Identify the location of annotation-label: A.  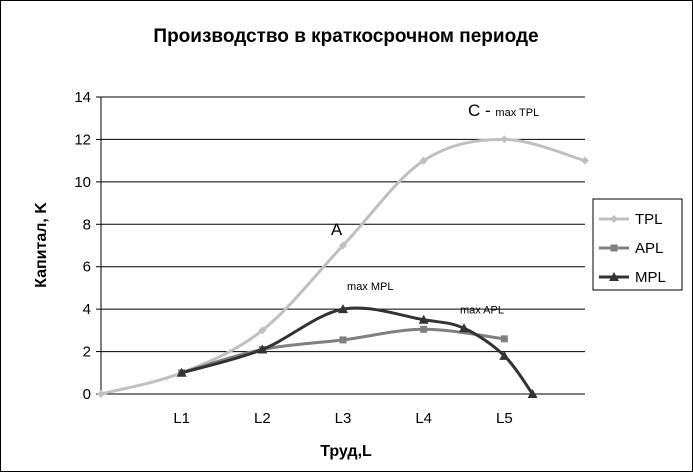
(337, 229).